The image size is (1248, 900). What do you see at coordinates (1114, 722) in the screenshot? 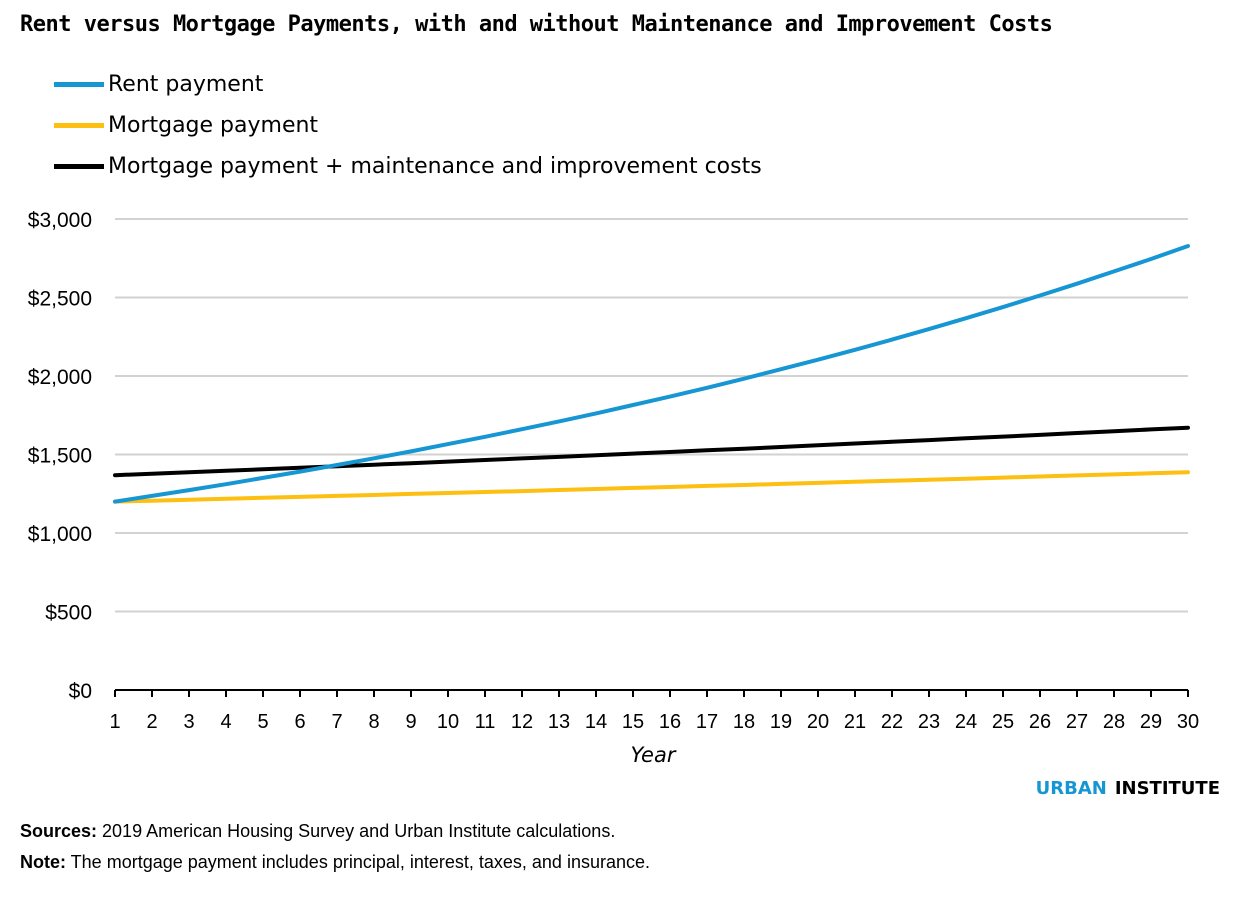
I see `x-tick-label: 28` at bounding box center [1114, 722].